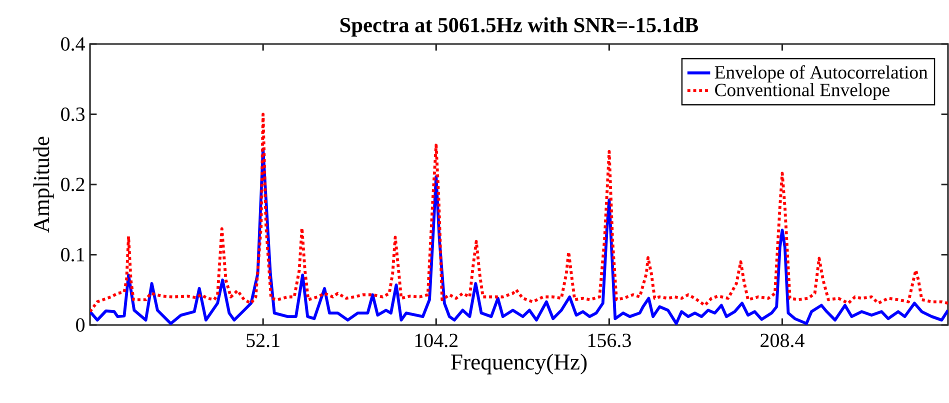 The height and width of the screenshot is (403, 949). What do you see at coordinates (73, 44) in the screenshot?
I see `y-tick-label: 0.4` at bounding box center [73, 44].